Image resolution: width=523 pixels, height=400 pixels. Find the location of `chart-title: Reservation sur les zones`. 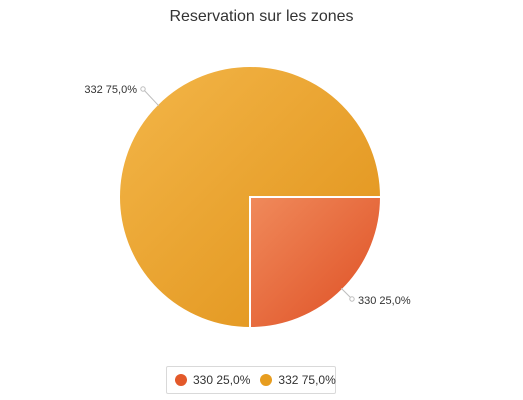

chart-title: Reservation sur les zones is located at coordinates (261, 16).